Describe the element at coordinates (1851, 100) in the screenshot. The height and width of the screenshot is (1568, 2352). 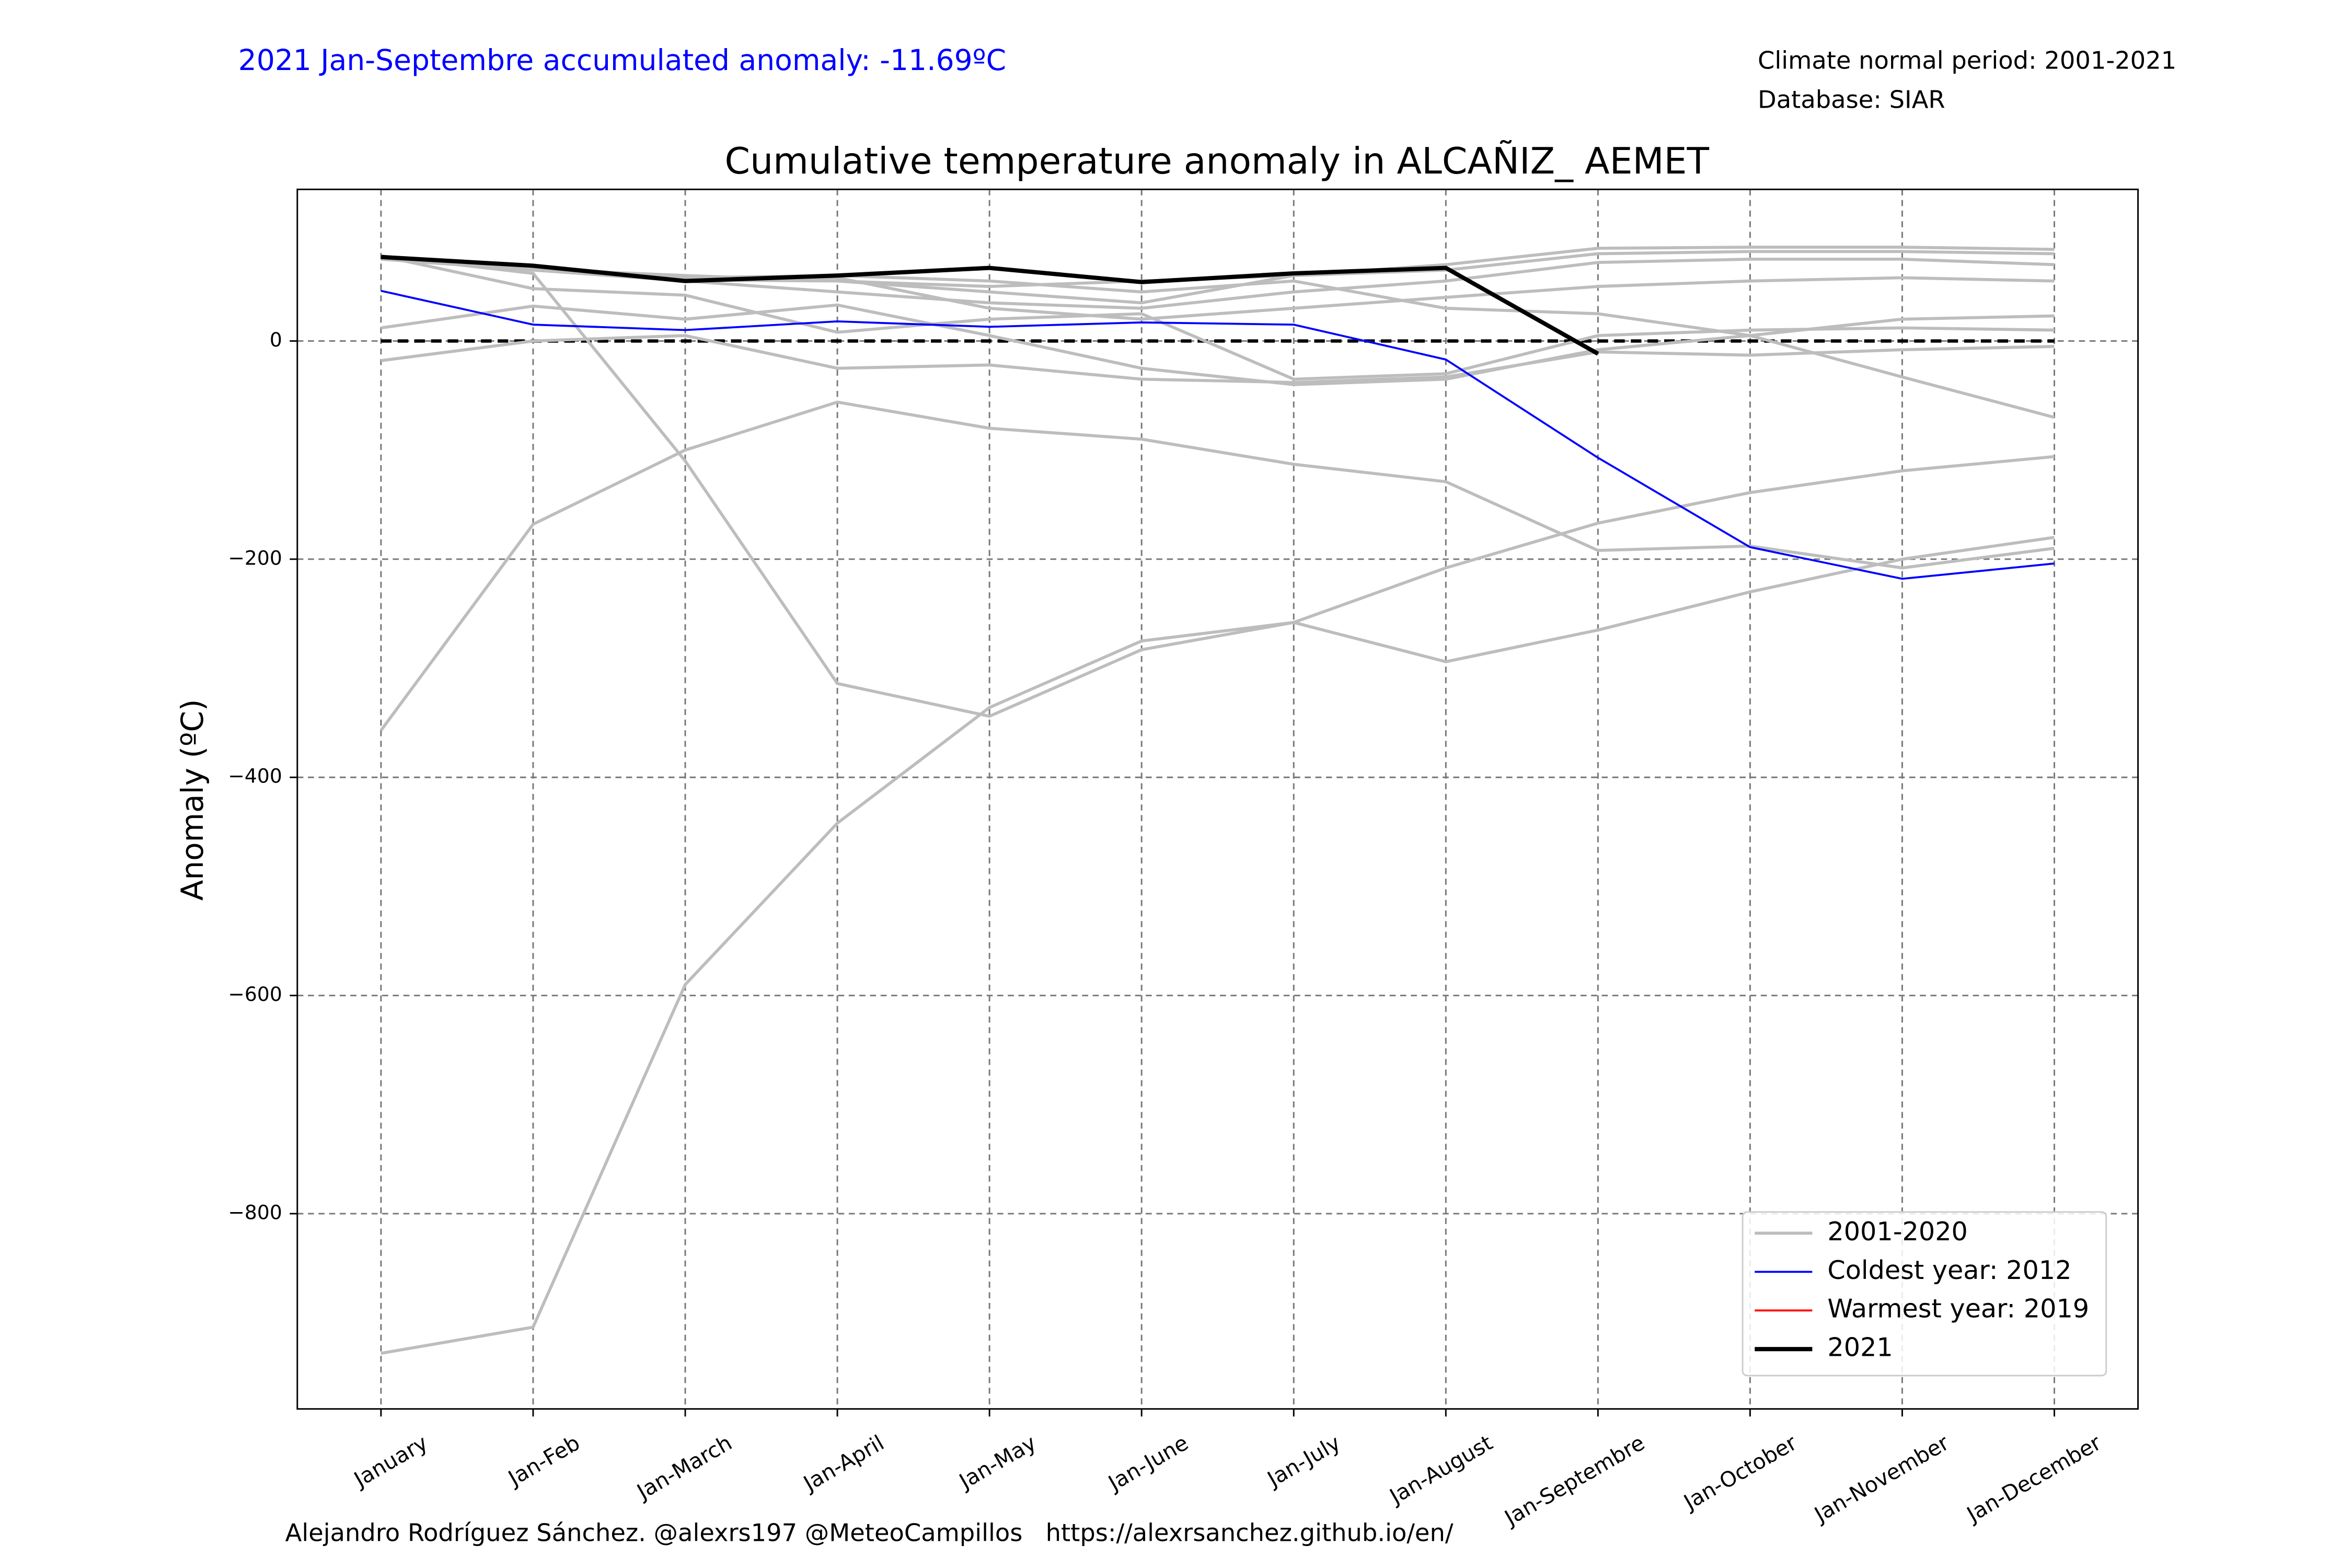
I see `database: Database: SIAR` at that location.